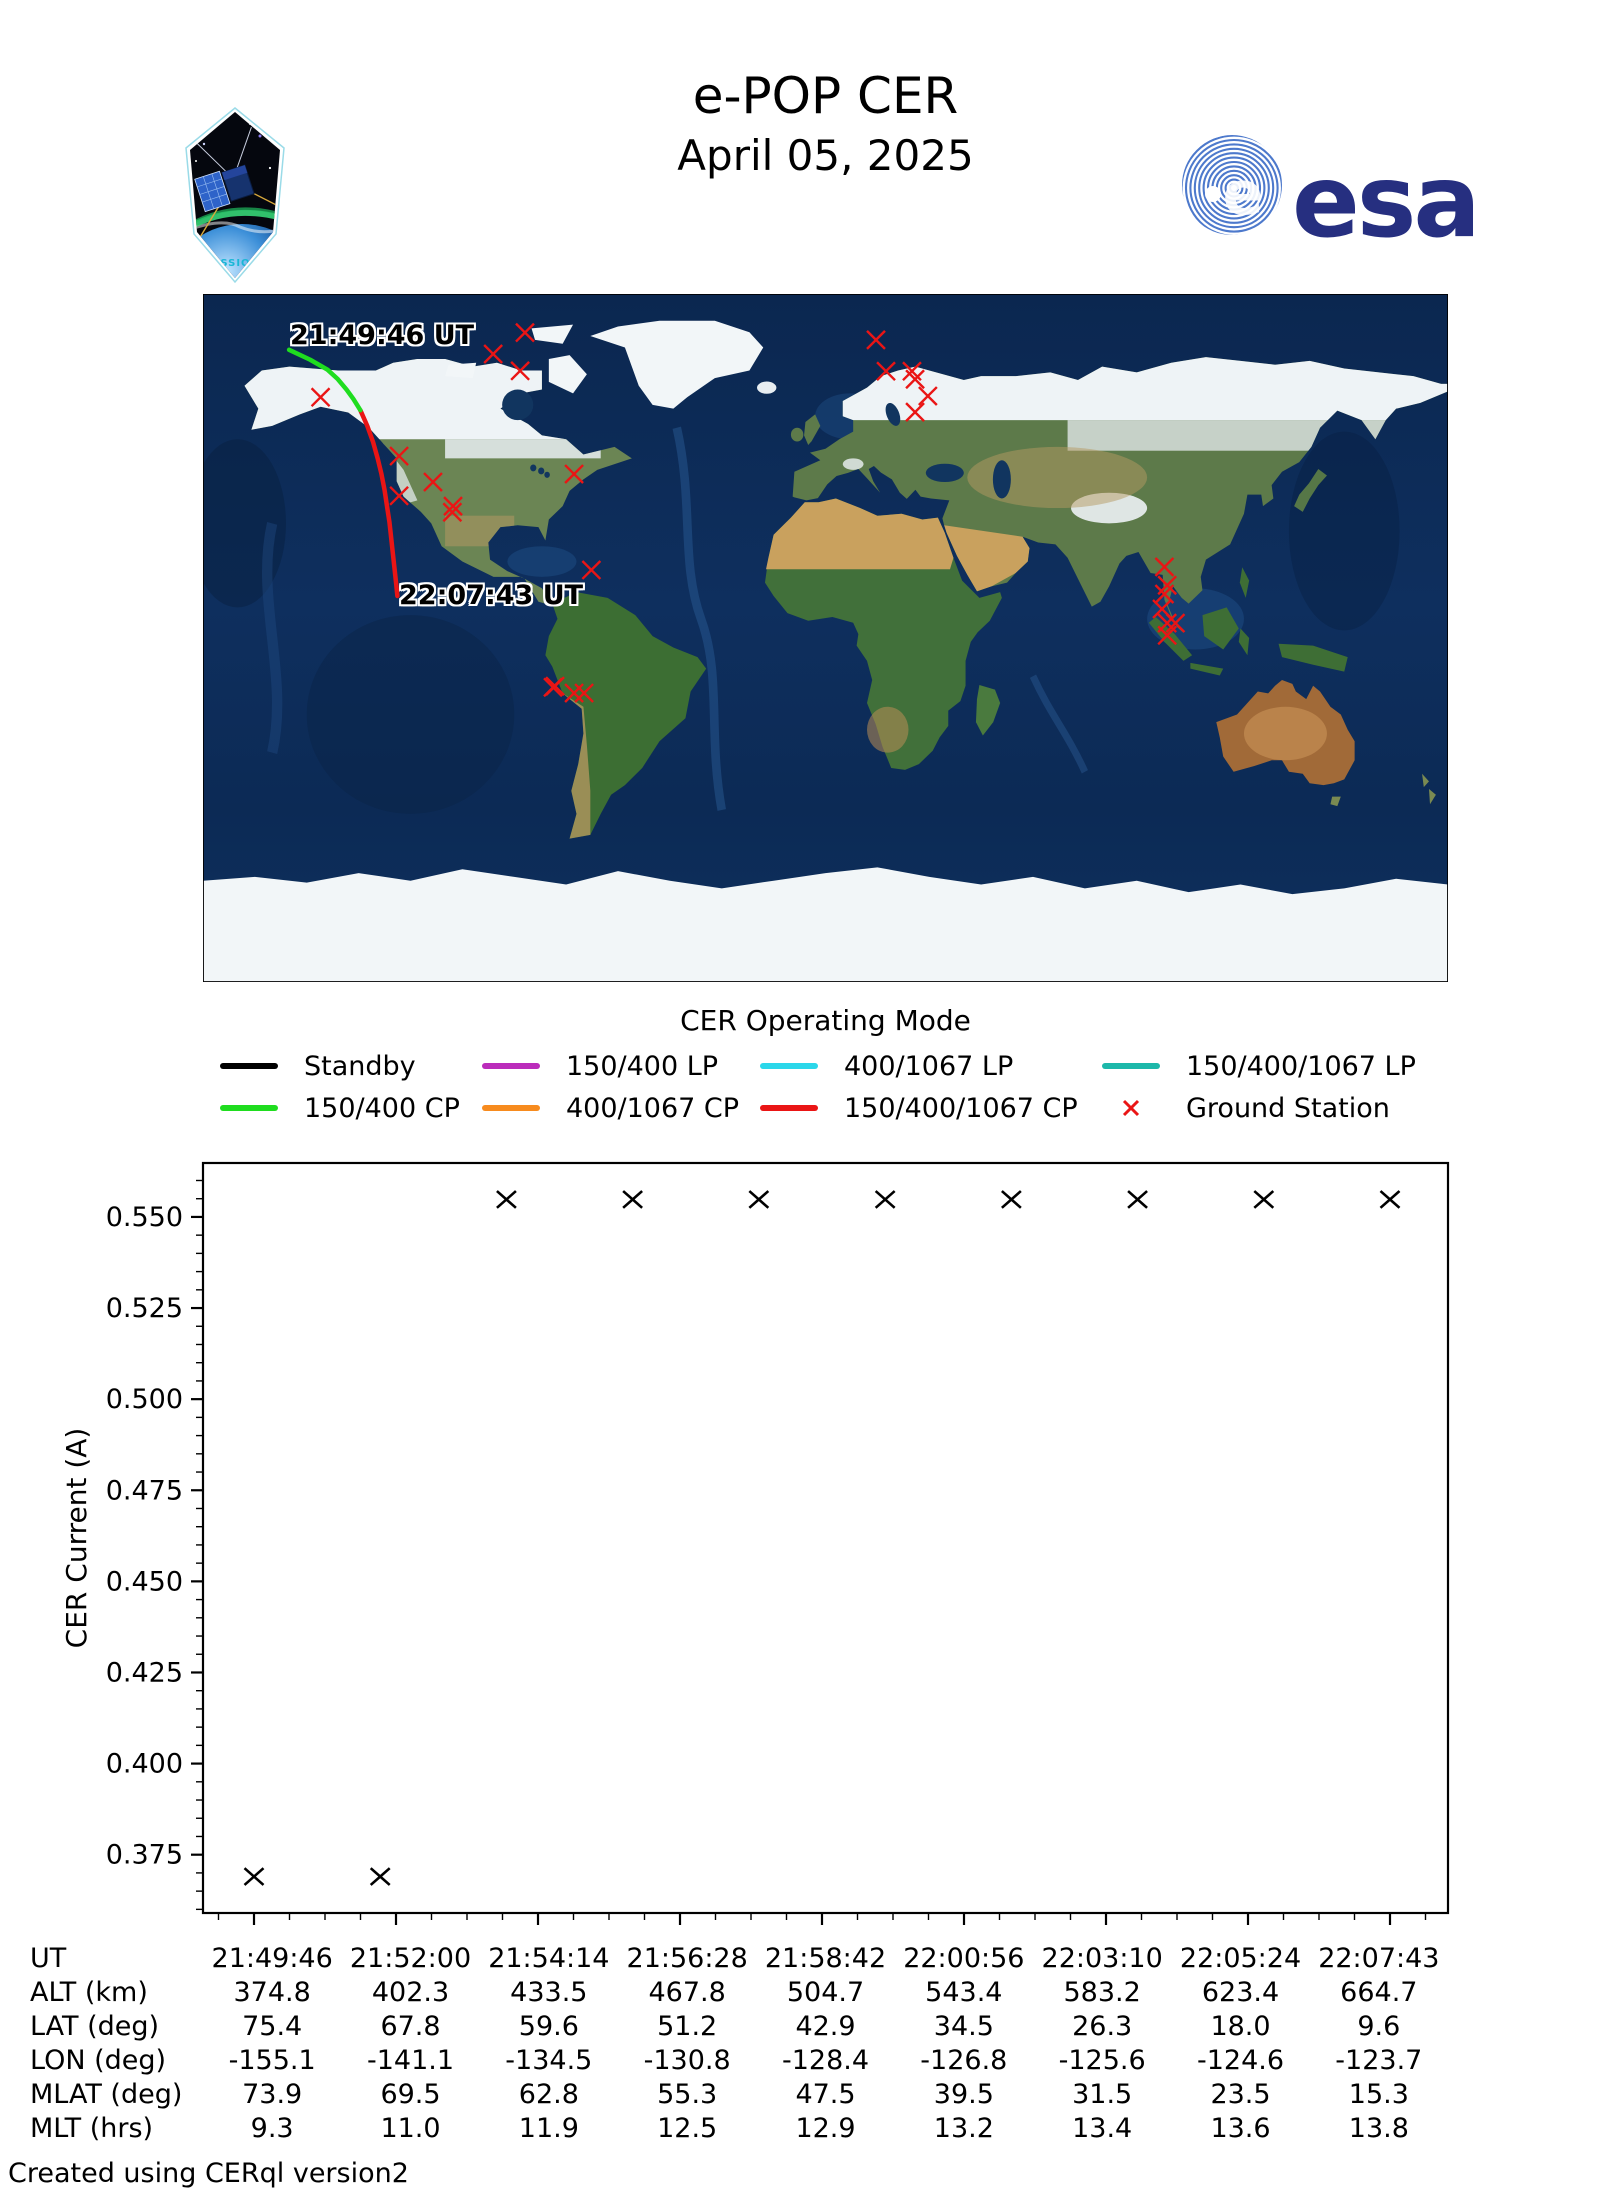 The image size is (1600, 2200). I want to click on table-cell: 22:05:24, so click(1240, 1958).